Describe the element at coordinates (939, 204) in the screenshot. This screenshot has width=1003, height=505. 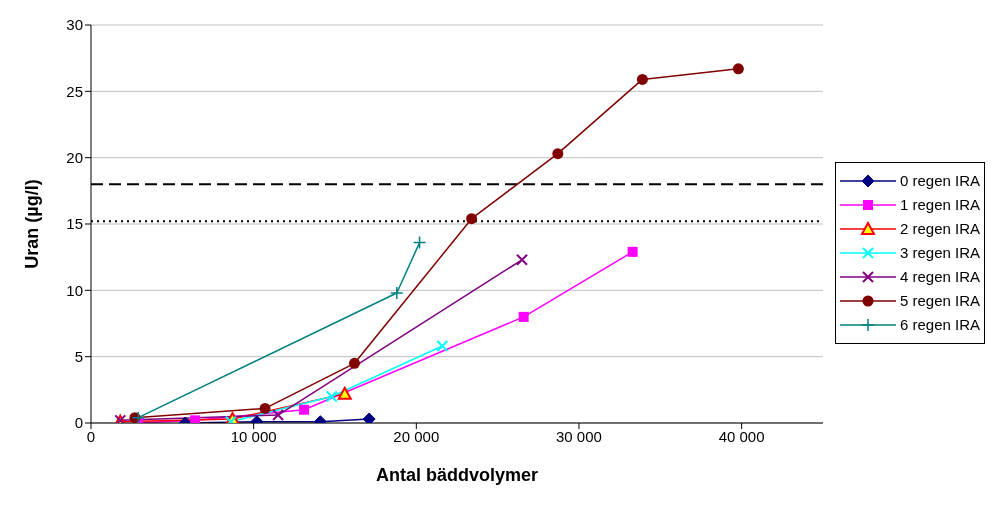
I see `legend-label: 1 regen IRA` at that location.